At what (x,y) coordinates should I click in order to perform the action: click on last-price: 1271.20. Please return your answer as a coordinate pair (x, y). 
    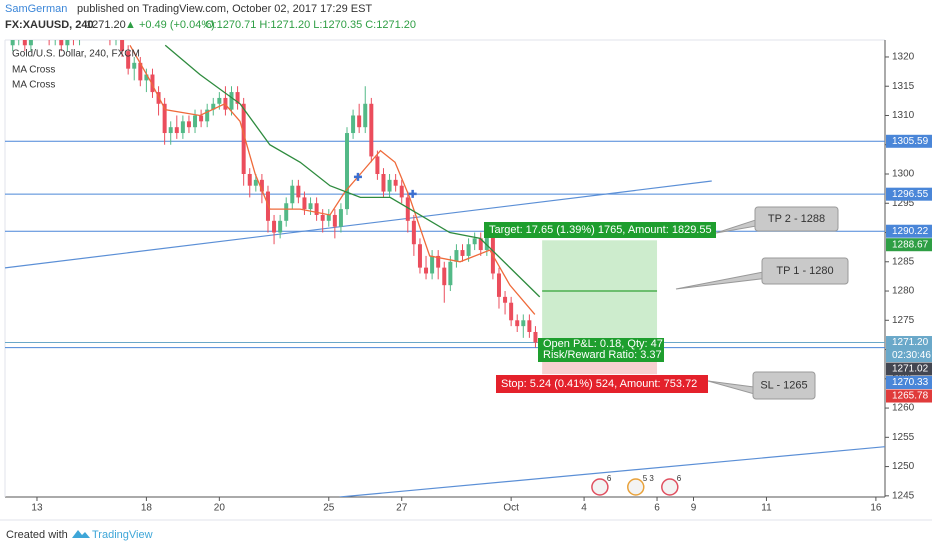
    Looking at the image, I should click on (106, 25).